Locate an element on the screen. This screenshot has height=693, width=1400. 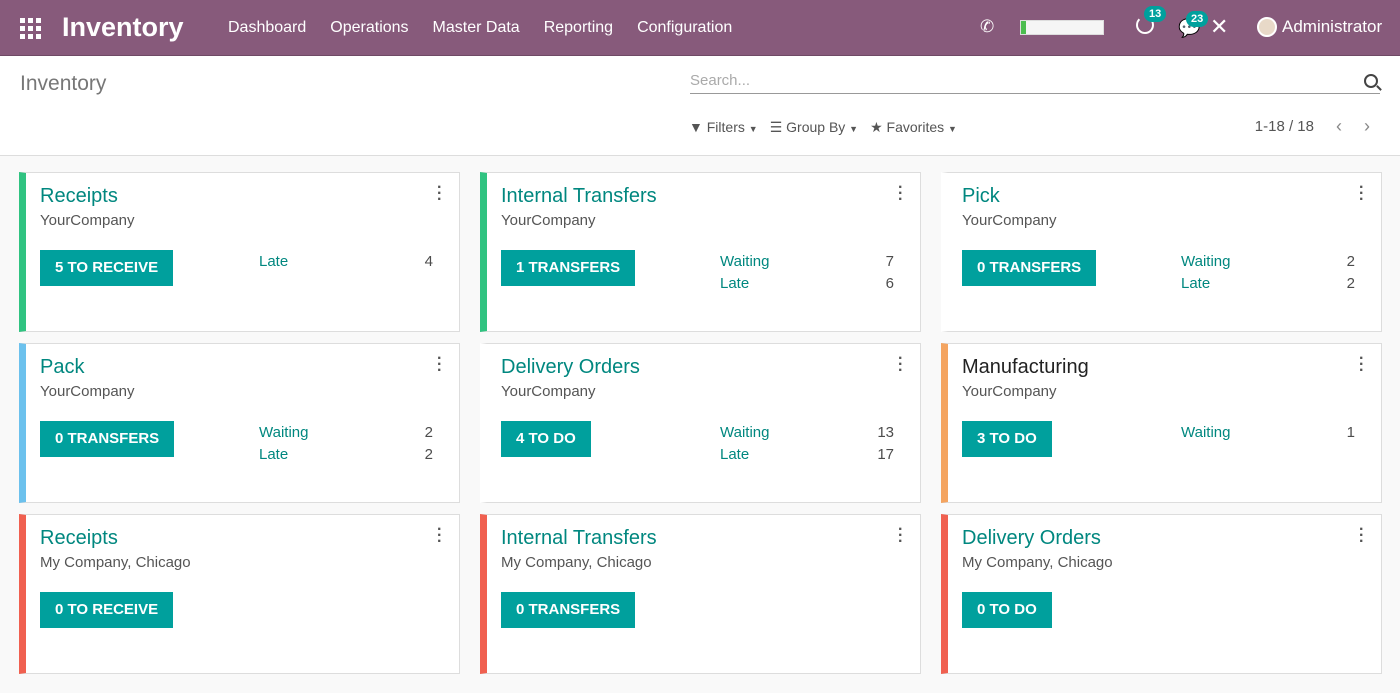
search-box is located at coordinates (1035, 83).